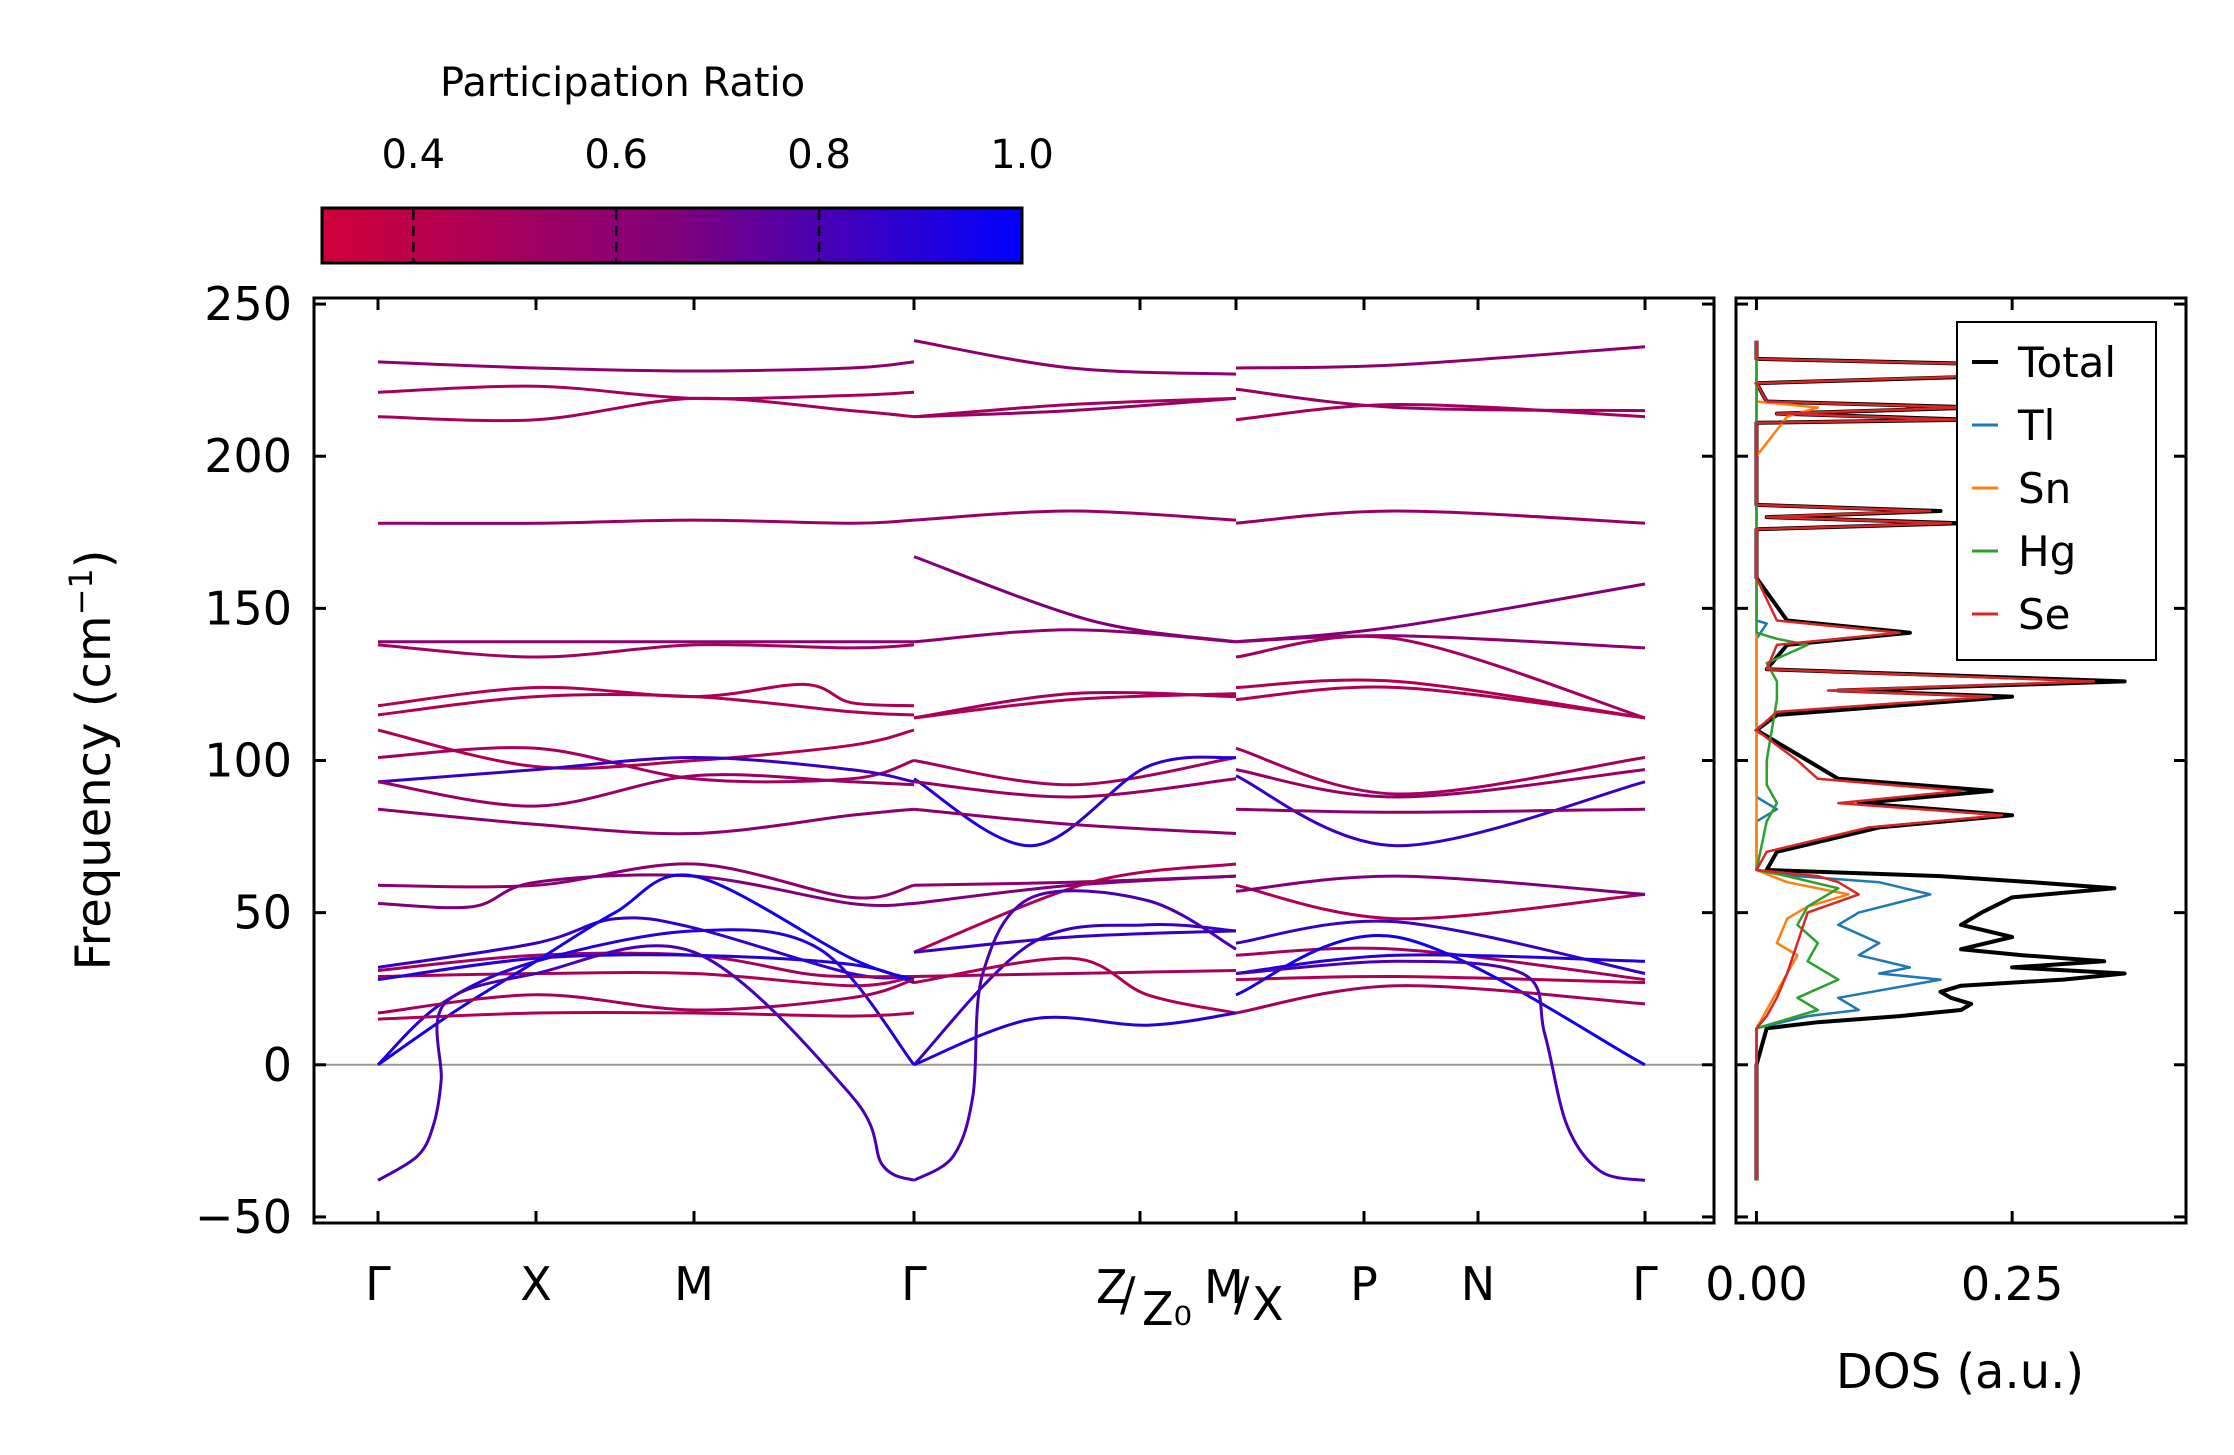 The height and width of the screenshot is (1455, 2234). I want to click on y-tick-label: −50, so click(243, 1217).